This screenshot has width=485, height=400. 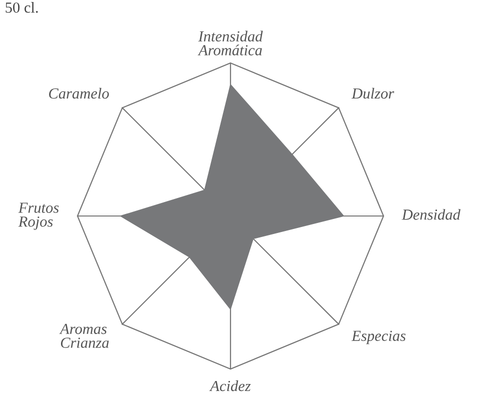 I want to click on spoke-label: Dulzor, so click(x=373, y=93).